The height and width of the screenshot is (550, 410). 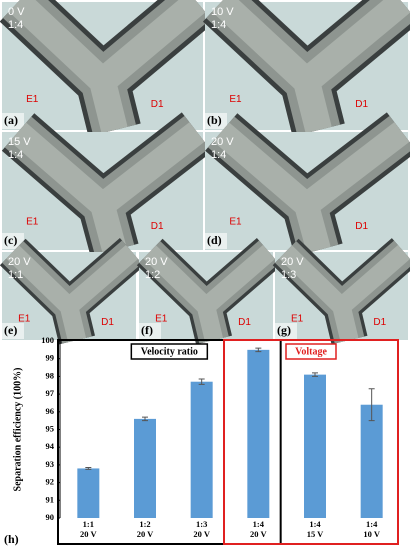 I want to click on panel-tag: (f), so click(x=147, y=330).